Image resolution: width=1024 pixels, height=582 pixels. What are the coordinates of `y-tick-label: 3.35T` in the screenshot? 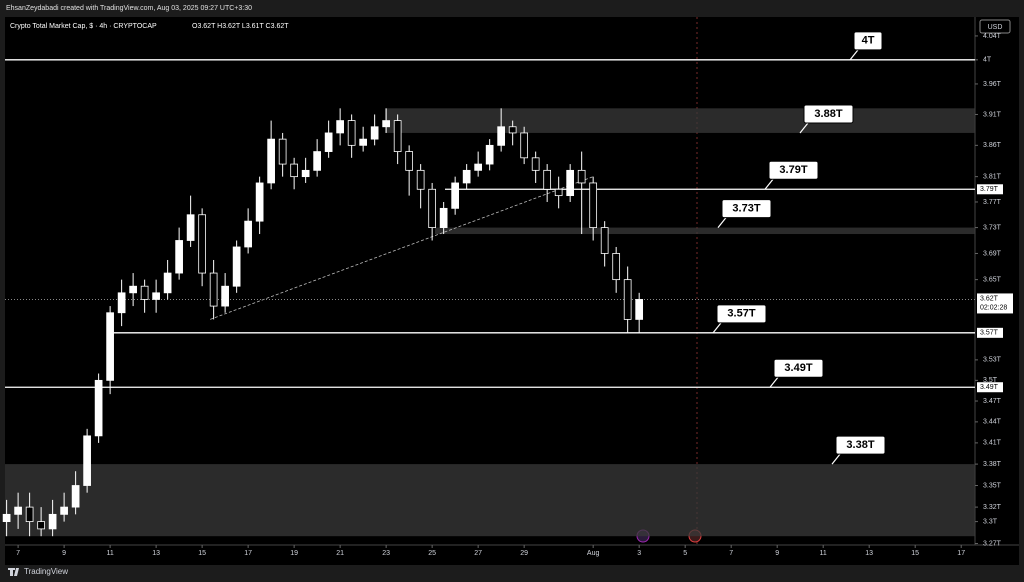 It's located at (992, 485).